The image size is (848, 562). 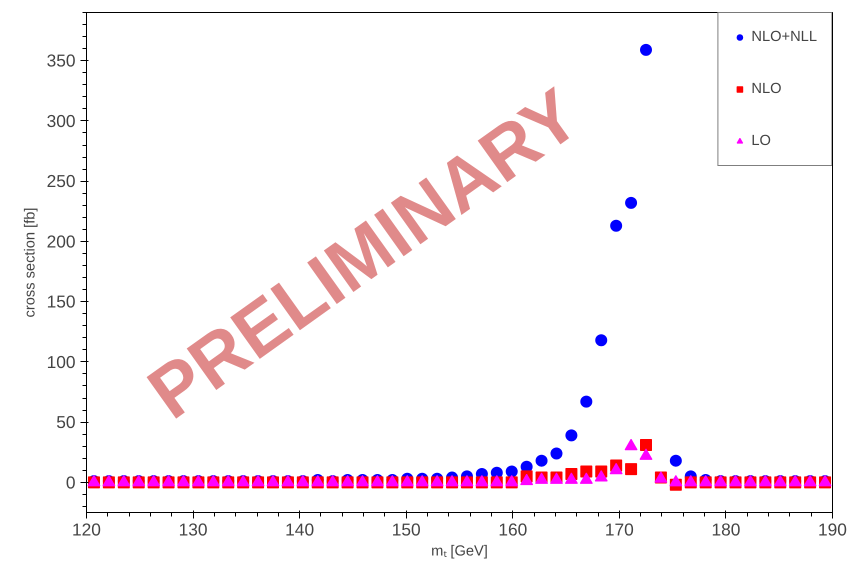 What do you see at coordinates (86, 530) in the screenshot?
I see `x-tick-label: 120` at bounding box center [86, 530].